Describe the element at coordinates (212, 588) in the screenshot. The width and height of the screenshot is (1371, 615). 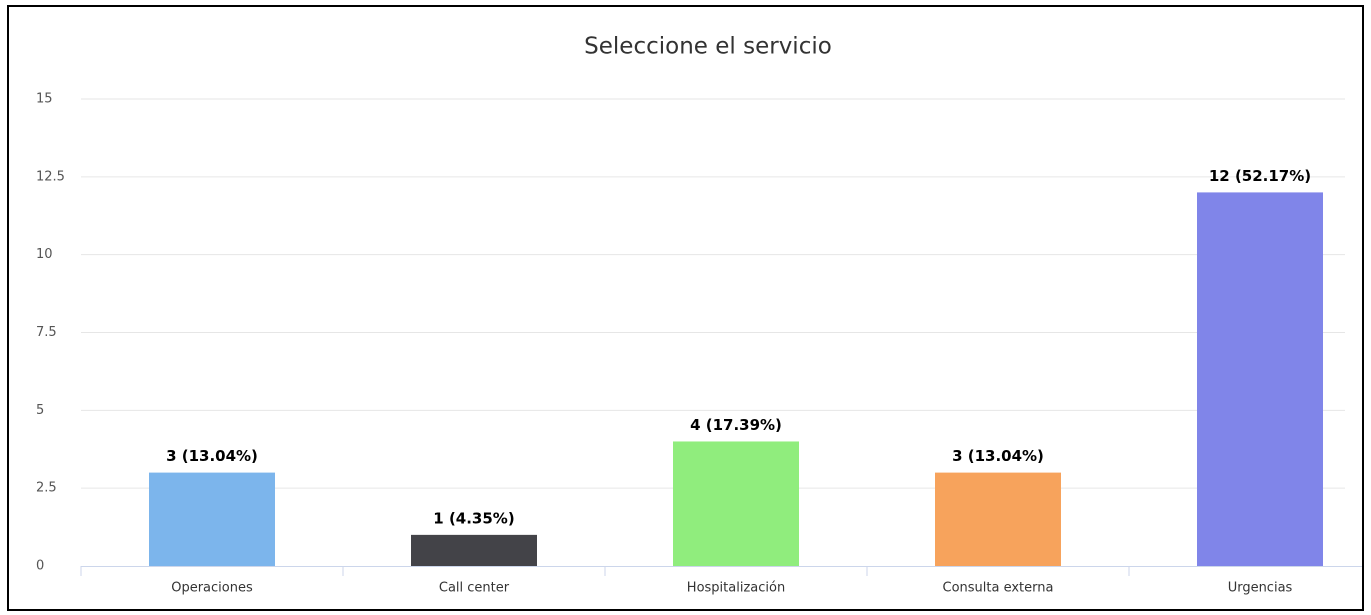
I see `x-tick-label: Operaciones` at that location.